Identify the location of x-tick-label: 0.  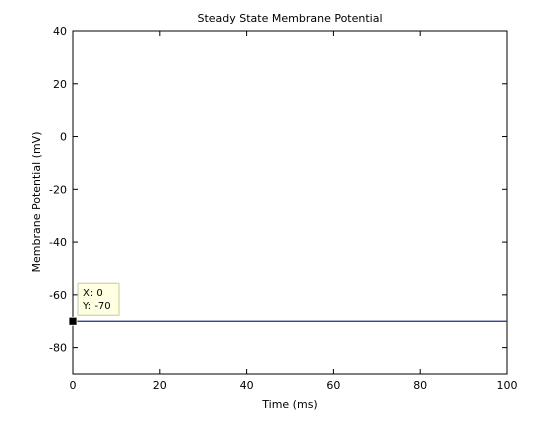
(73, 385).